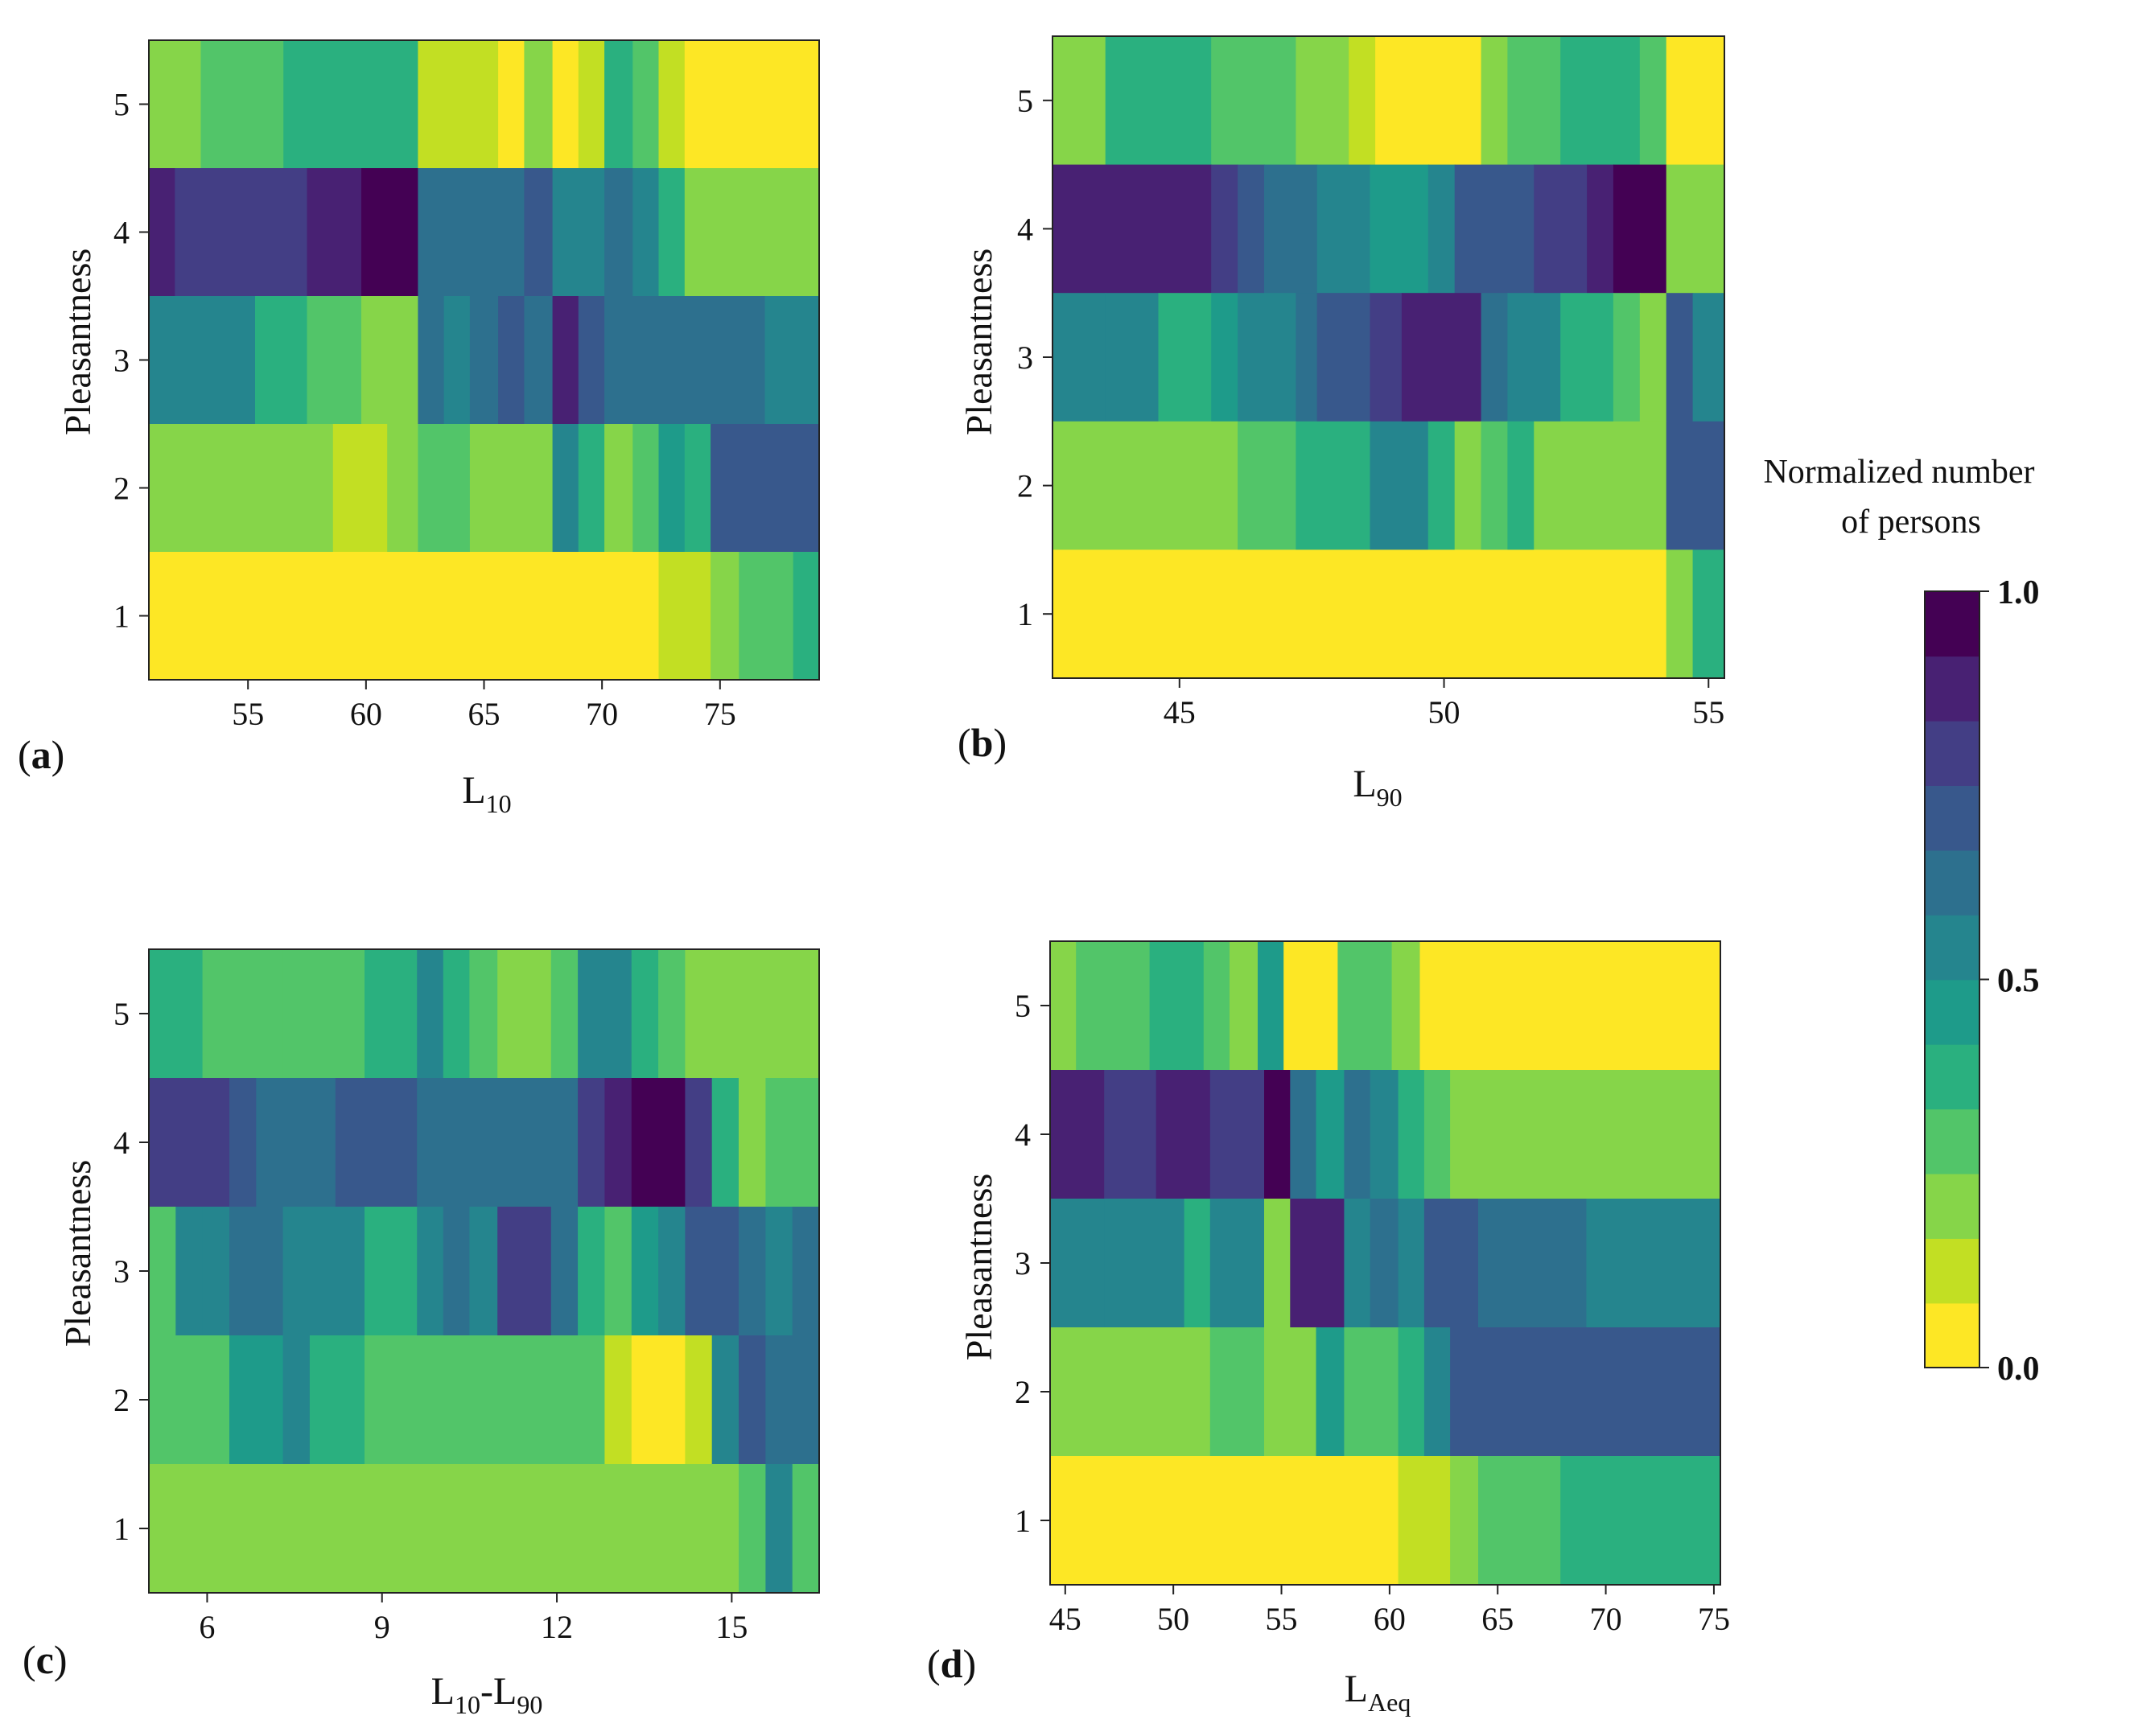 The image size is (2138, 1736). What do you see at coordinates (486, 793) in the screenshot?
I see `panel-a-xlabel: L10` at bounding box center [486, 793].